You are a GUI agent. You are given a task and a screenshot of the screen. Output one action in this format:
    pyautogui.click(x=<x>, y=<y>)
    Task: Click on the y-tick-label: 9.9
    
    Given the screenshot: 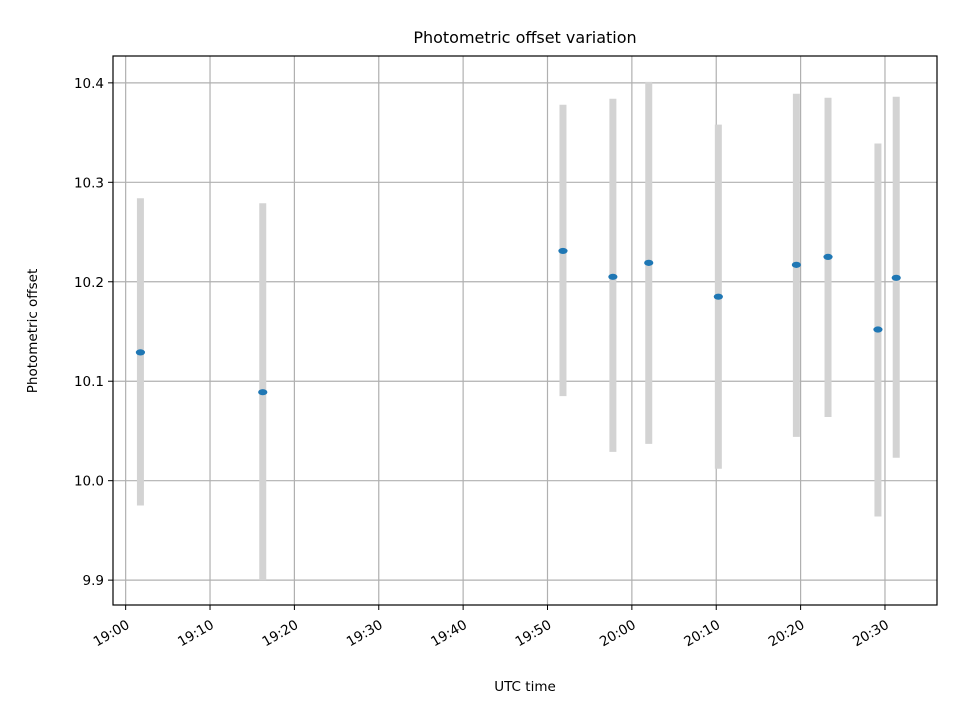 What is the action you would take?
    pyautogui.click(x=93, y=581)
    